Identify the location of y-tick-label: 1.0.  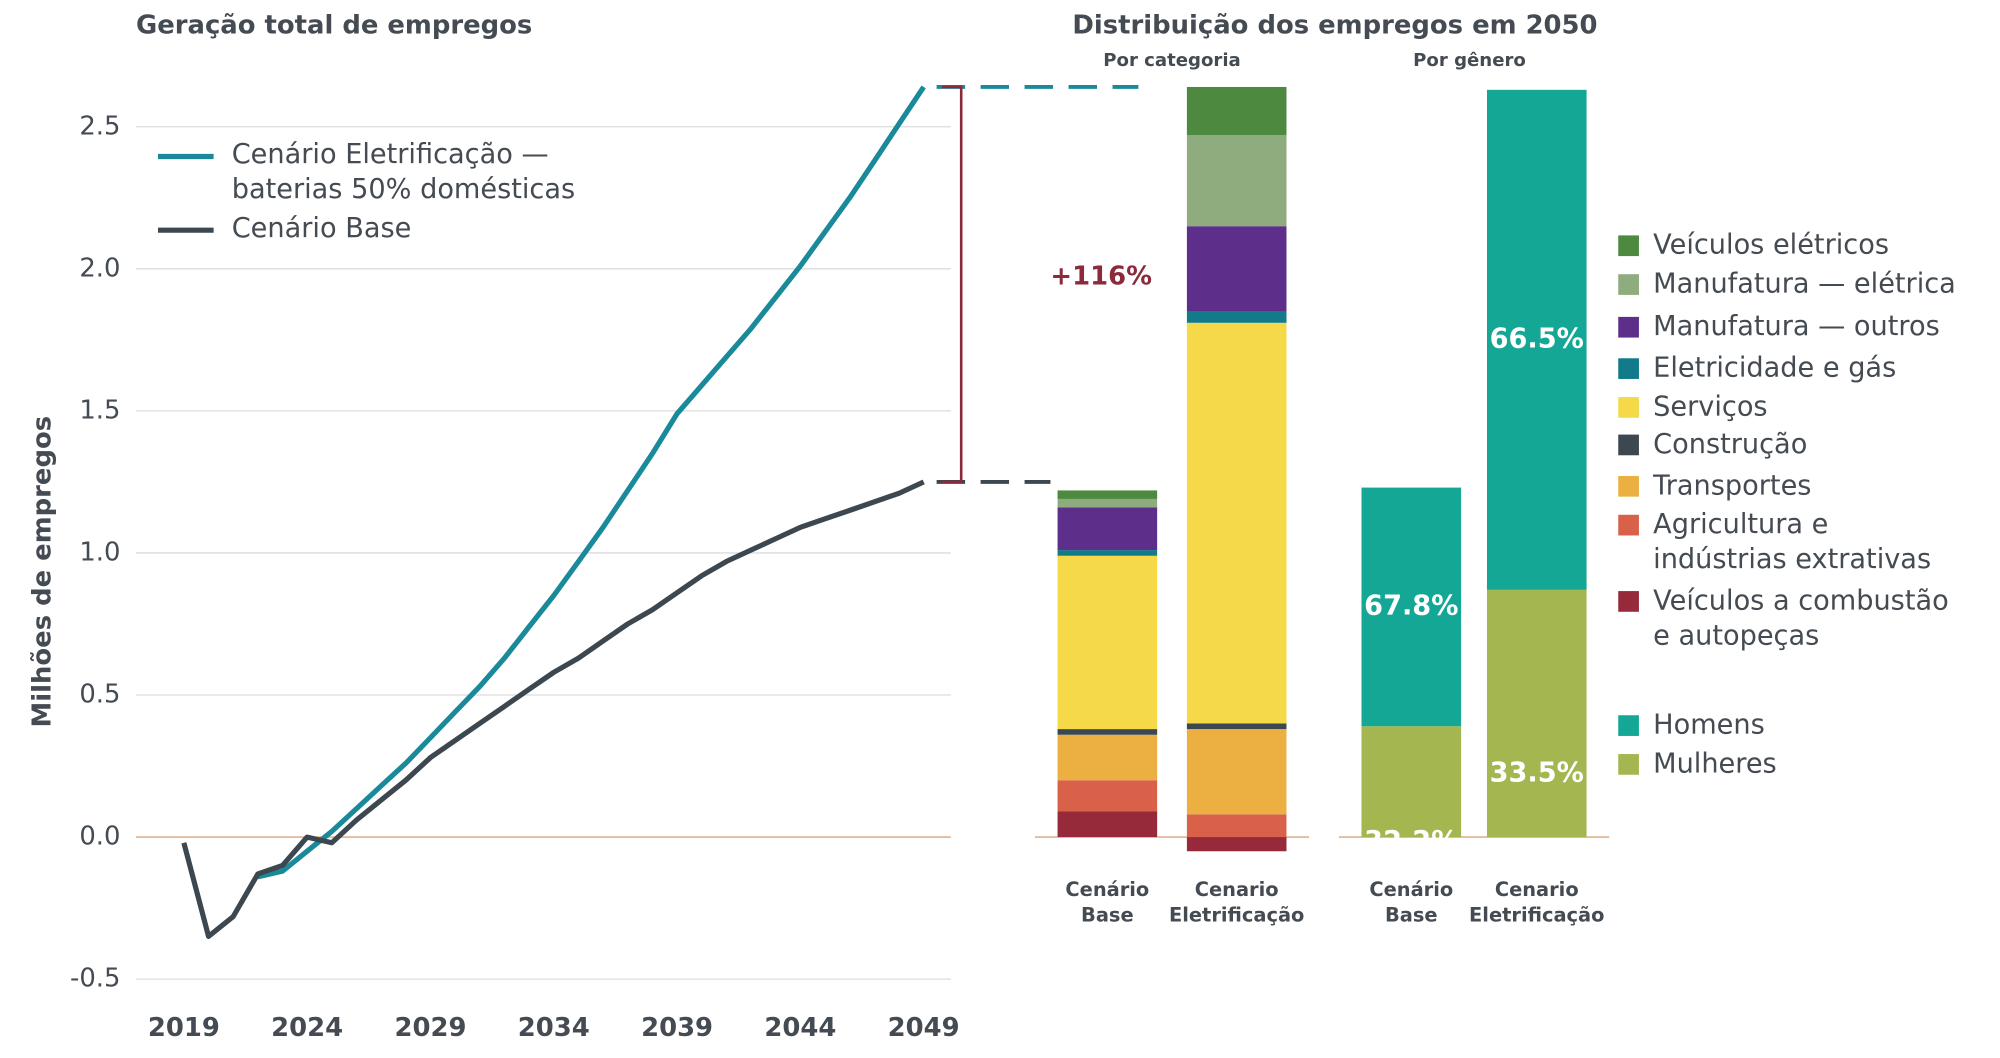
(99, 552).